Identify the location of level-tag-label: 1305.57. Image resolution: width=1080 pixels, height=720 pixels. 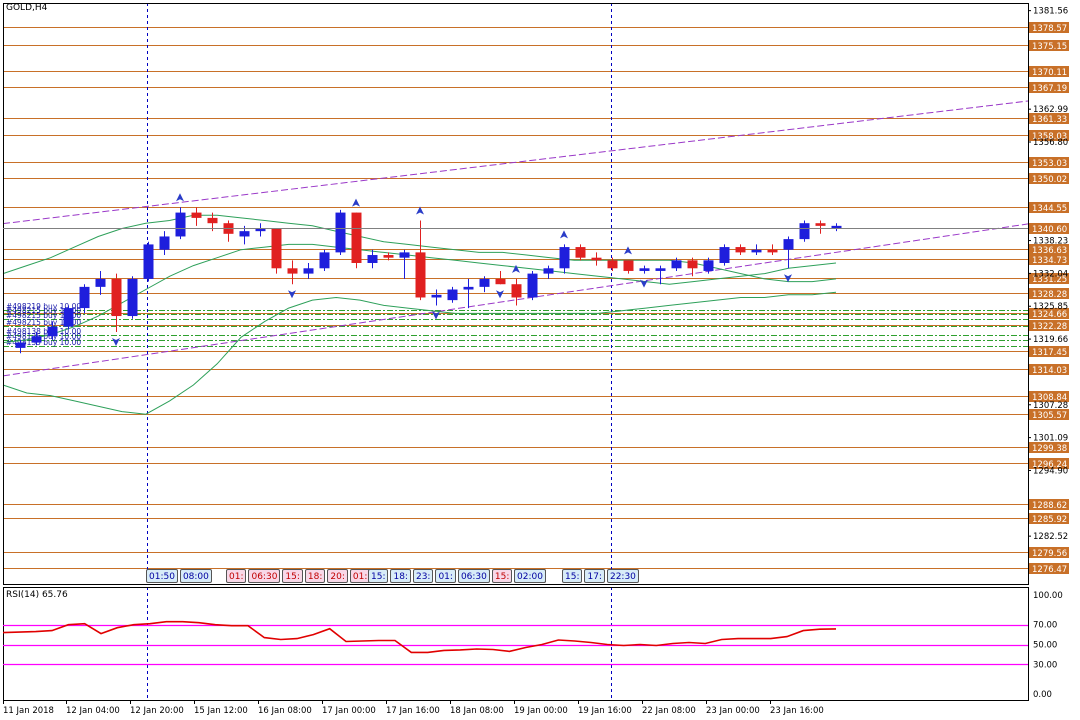
(1049, 416).